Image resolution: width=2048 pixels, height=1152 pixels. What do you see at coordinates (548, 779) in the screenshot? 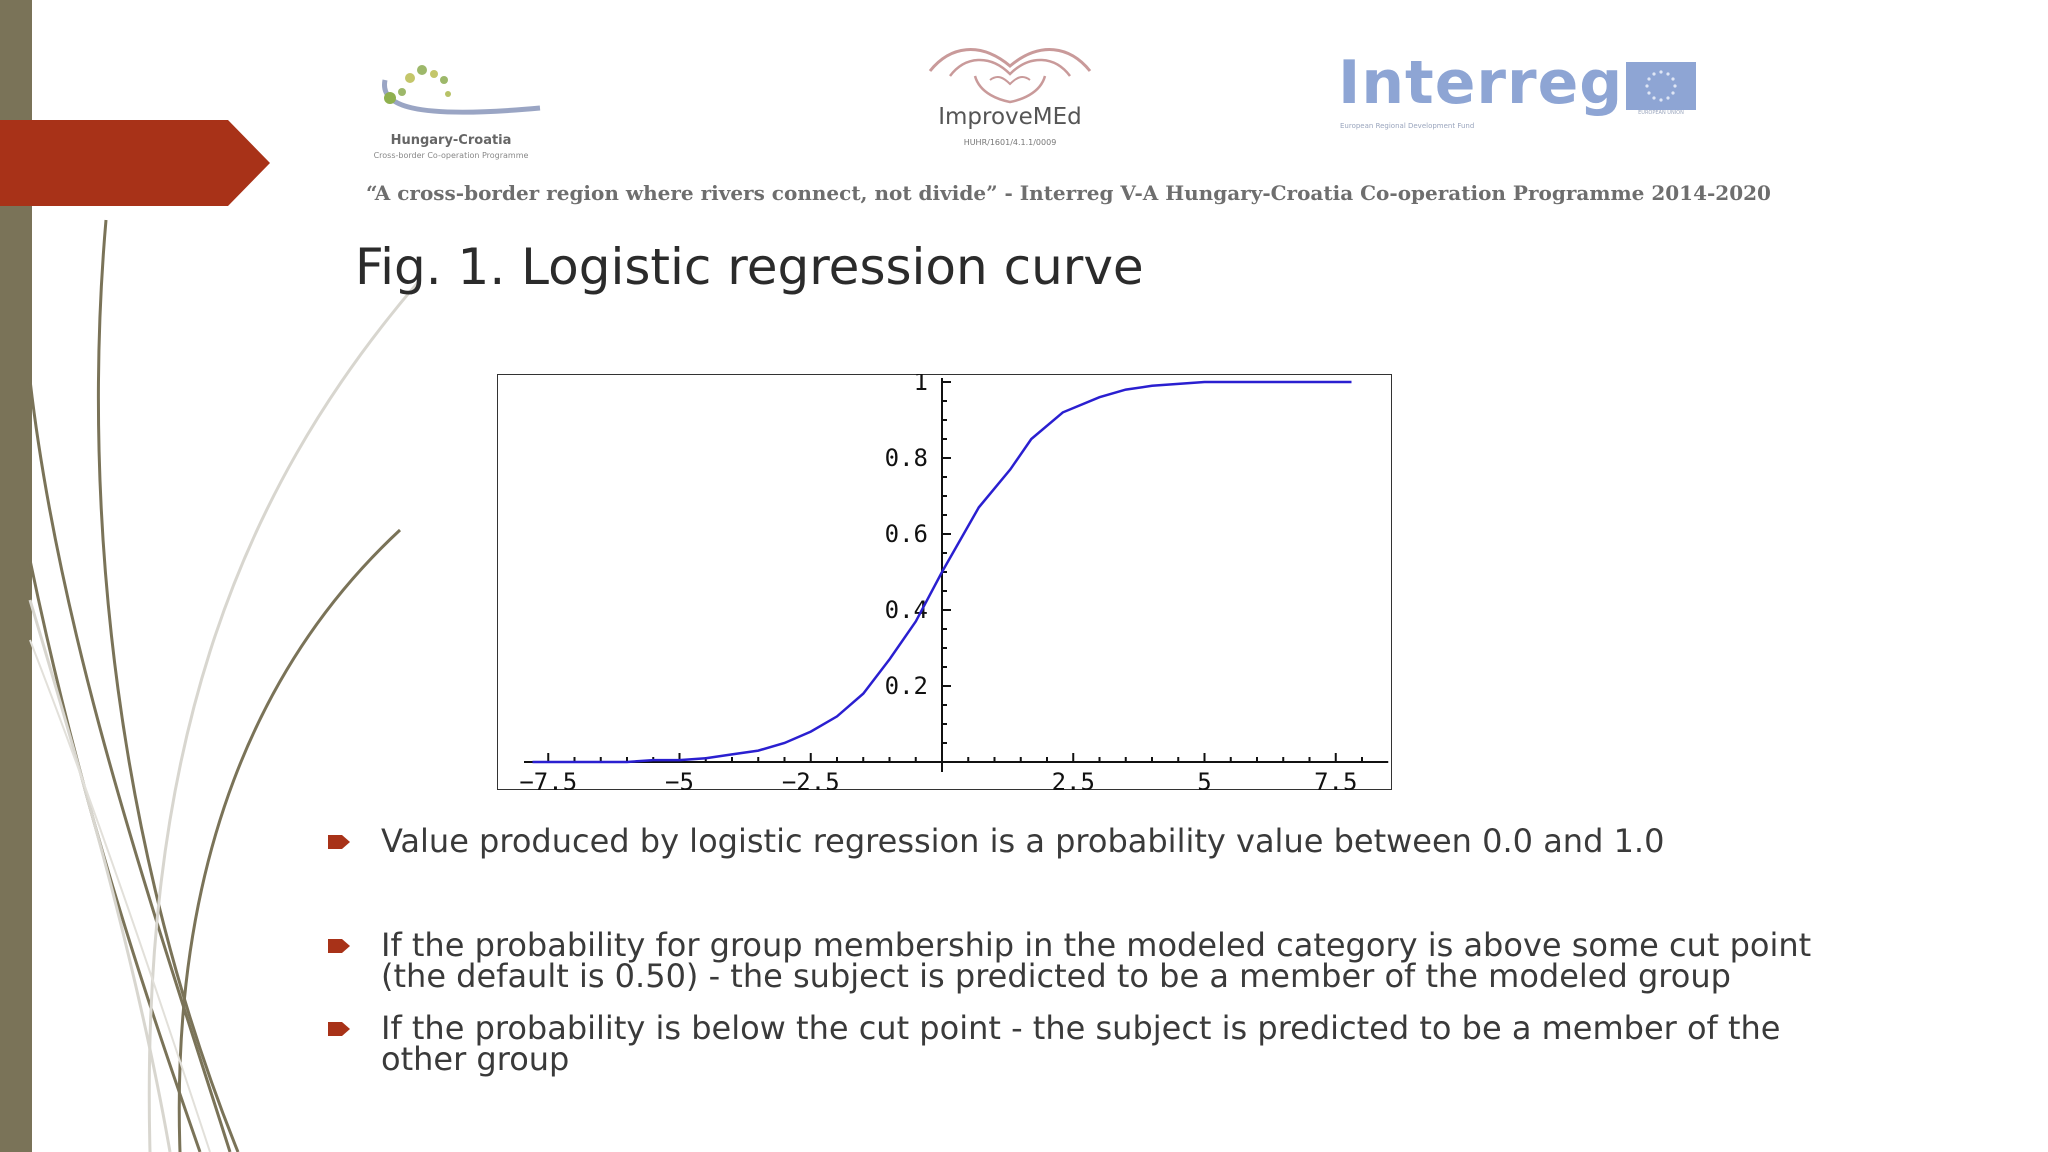
I see `x-tick-label: −7.5` at bounding box center [548, 779].